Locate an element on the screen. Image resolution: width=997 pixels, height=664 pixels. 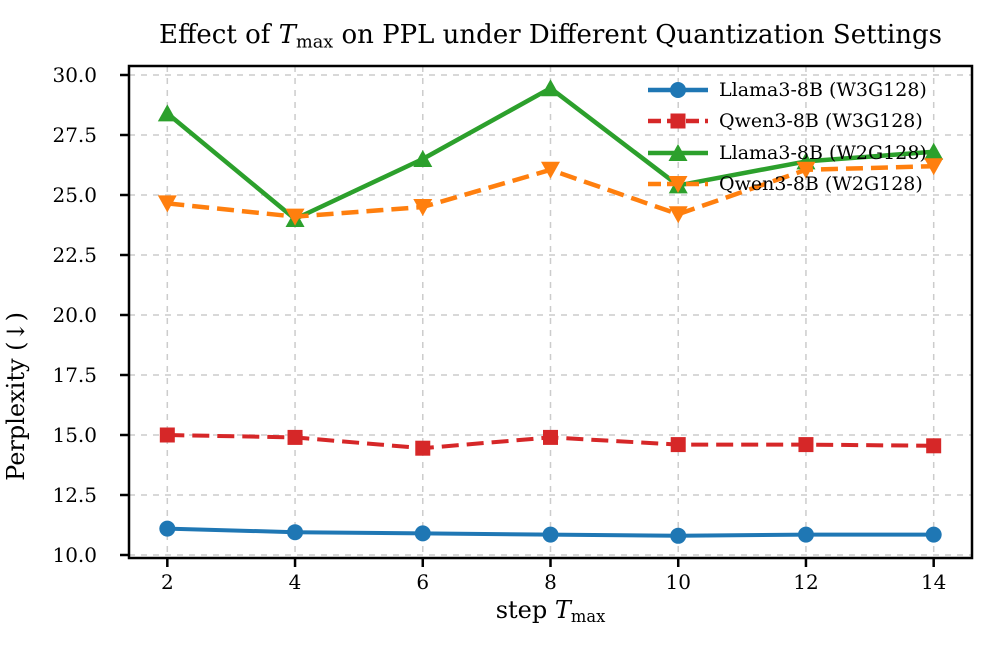
legend-triangle-down-icon is located at coordinates (678, 185).